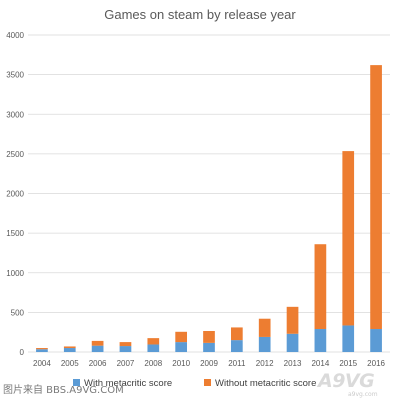 The width and height of the screenshot is (400, 400). What do you see at coordinates (320, 340) in the screenshot?
I see `bar-with-metacritic-2014` at bounding box center [320, 340].